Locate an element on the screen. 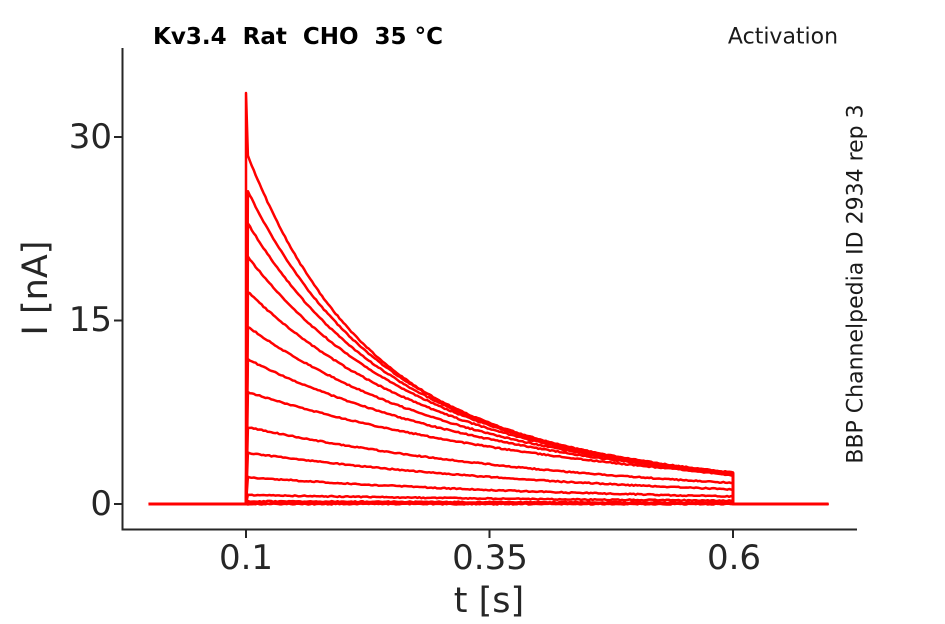 The height and width of the screenshot is (624, 945). x-tick-label-0.6: 0.6 is located at coordinates (734, 558).